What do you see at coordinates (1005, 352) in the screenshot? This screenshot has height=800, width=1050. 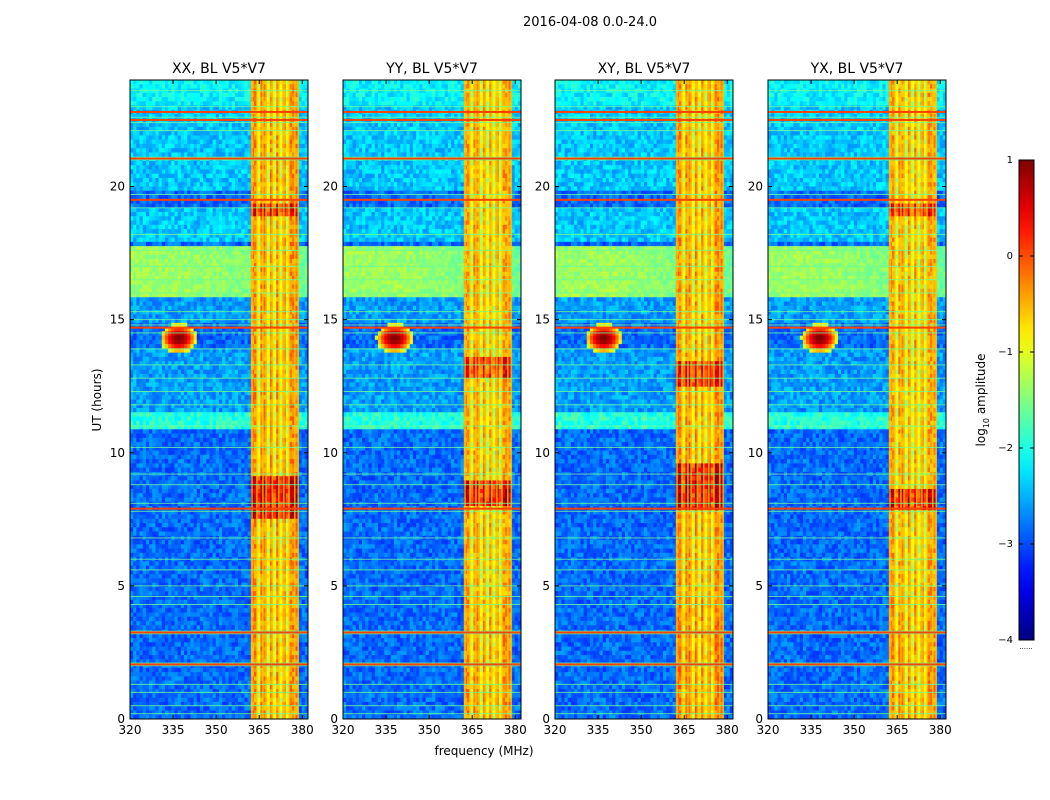 I see `colorbar-tick-label: −1` at bounding box center [1005, 352].